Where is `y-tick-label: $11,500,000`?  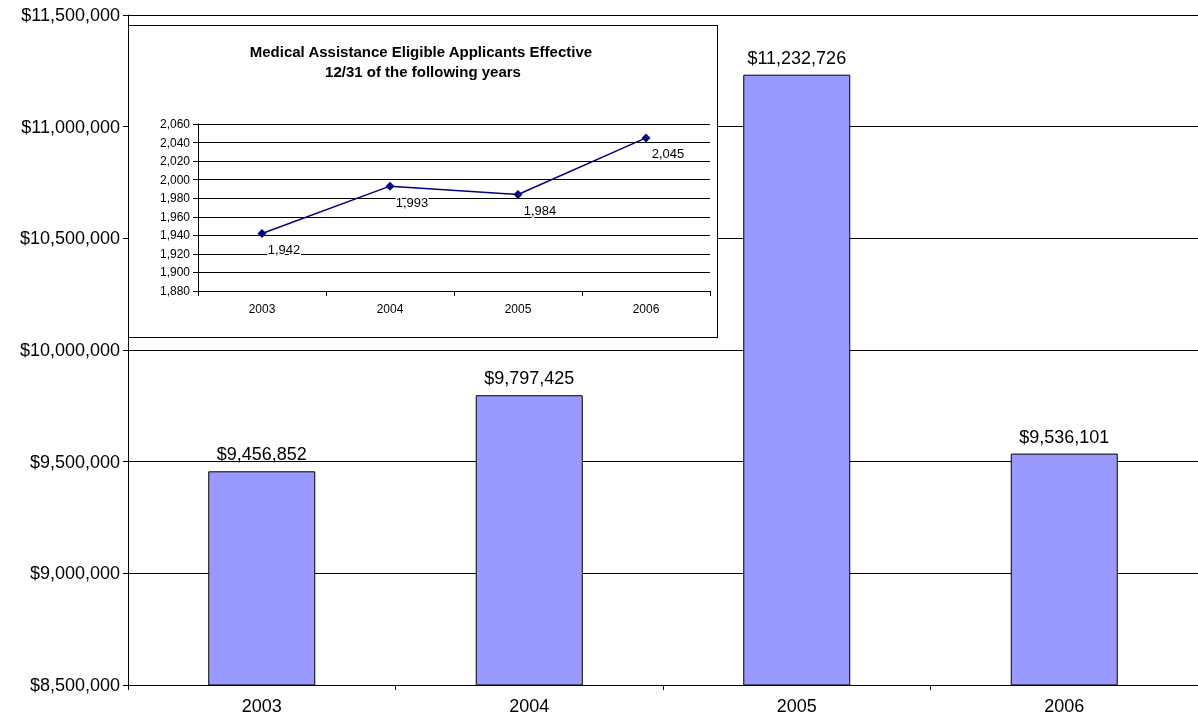 y-tick-label: $11,500,000 is located at coordinates (70, 15).